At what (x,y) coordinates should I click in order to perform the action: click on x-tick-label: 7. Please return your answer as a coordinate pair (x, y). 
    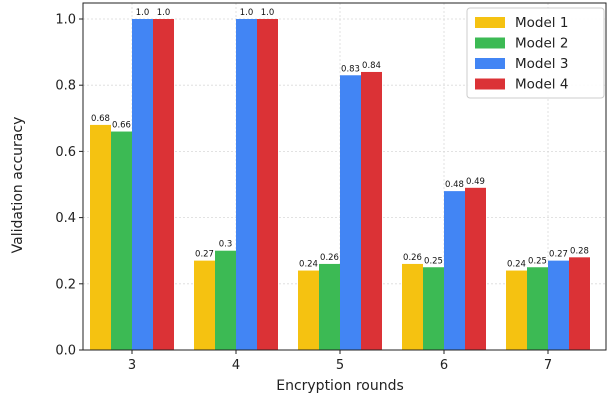
    Looking at the image, I should click on (548, 365).